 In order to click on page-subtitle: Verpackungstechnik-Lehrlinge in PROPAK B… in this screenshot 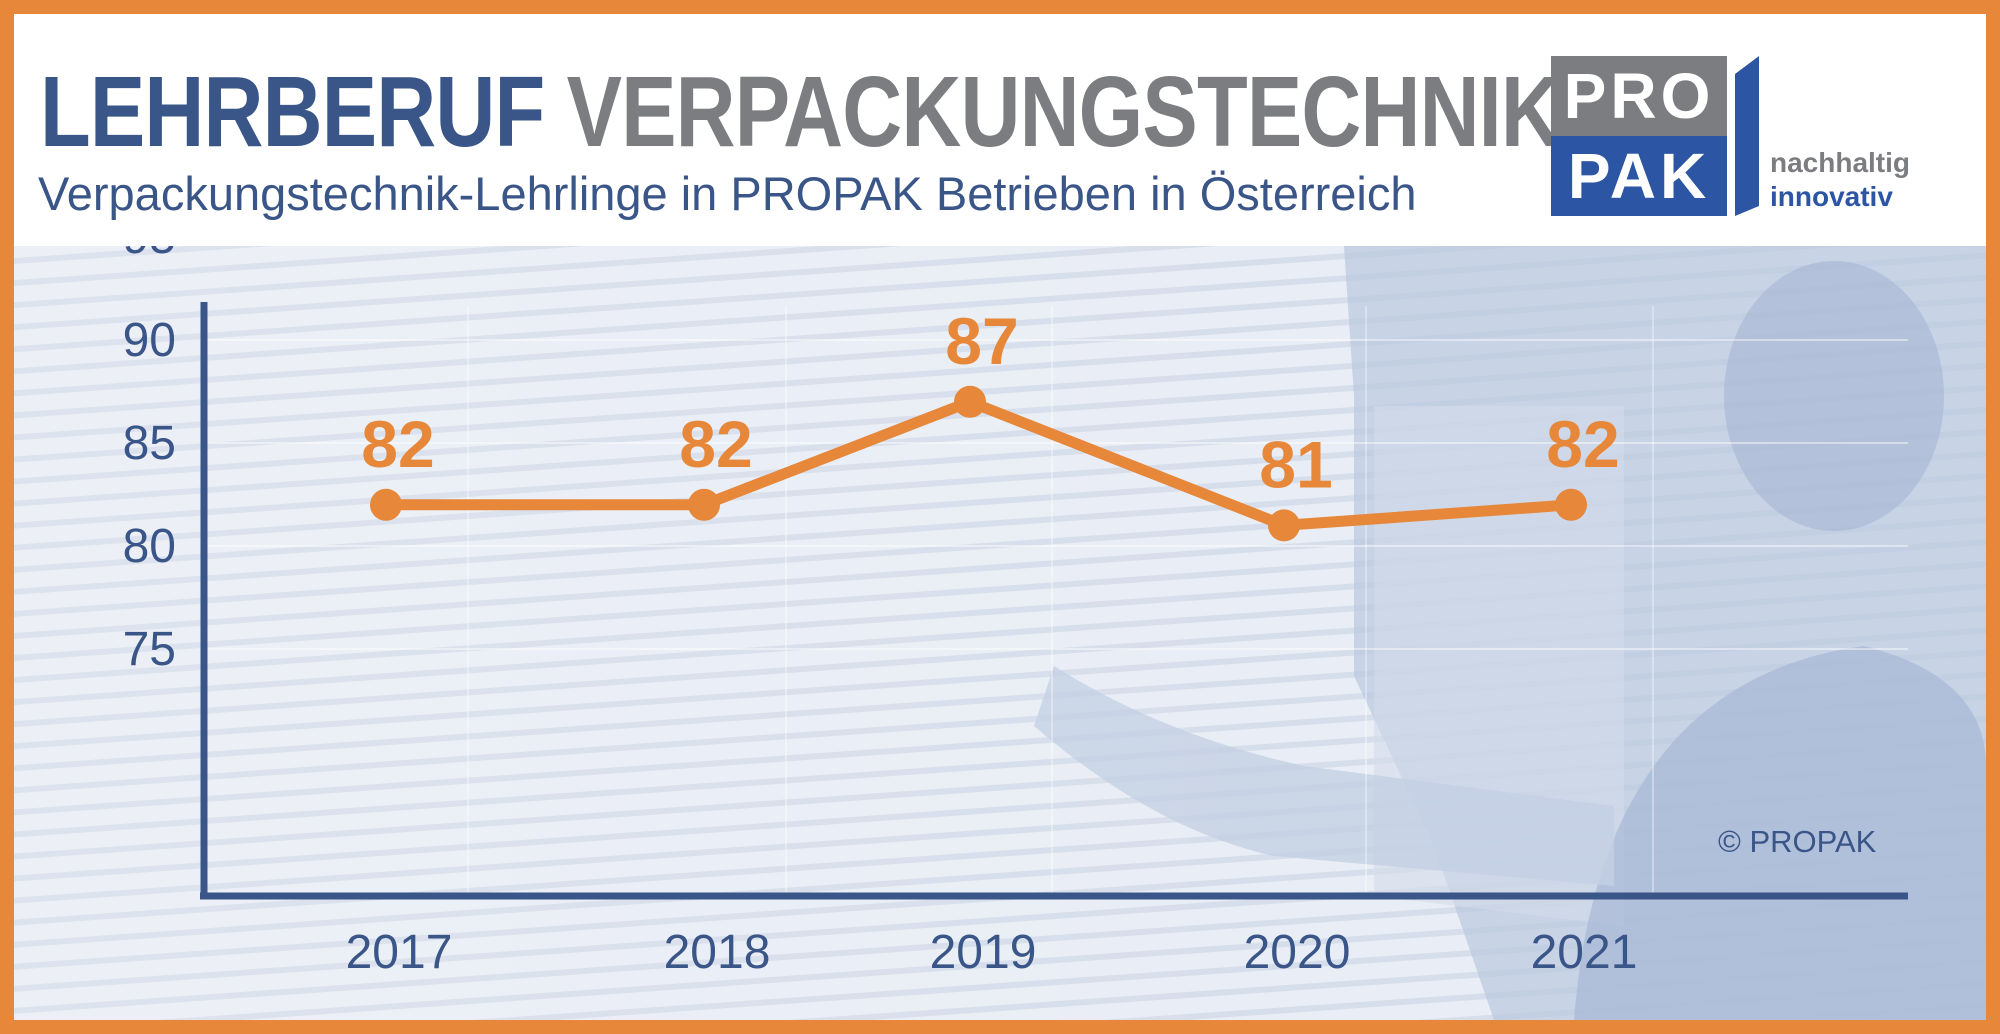, I will do `click(727, 193)`.